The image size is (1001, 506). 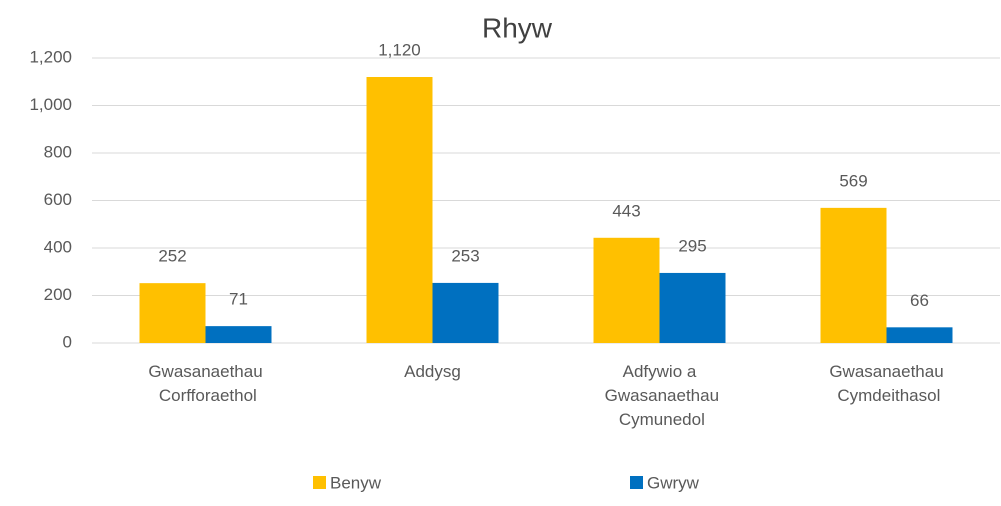 What do you see at coordinates (517, 27) in the screenshot?
I see `chart-title: Rhyw` at bounding box center [517, 27].